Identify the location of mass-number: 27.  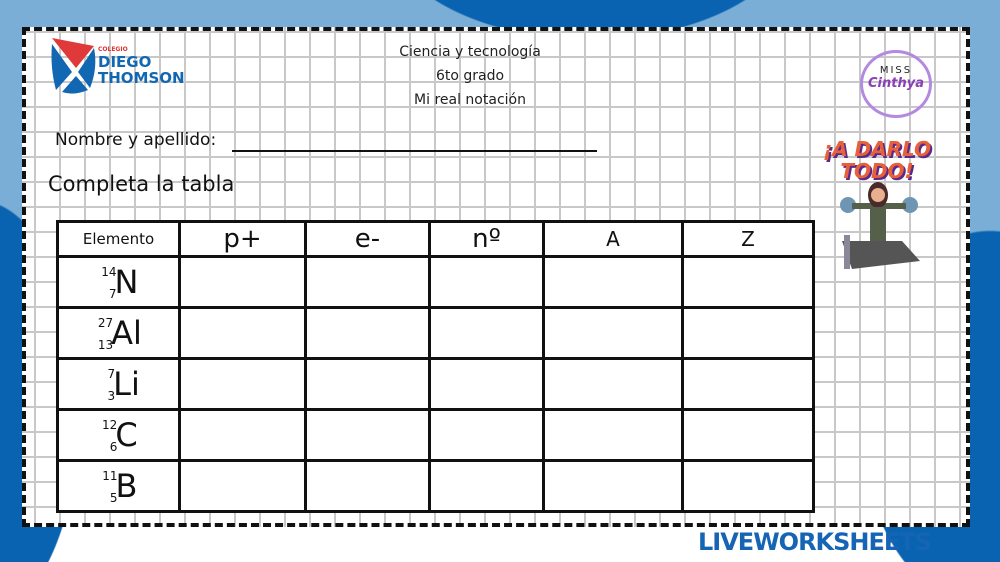
(105, 323).